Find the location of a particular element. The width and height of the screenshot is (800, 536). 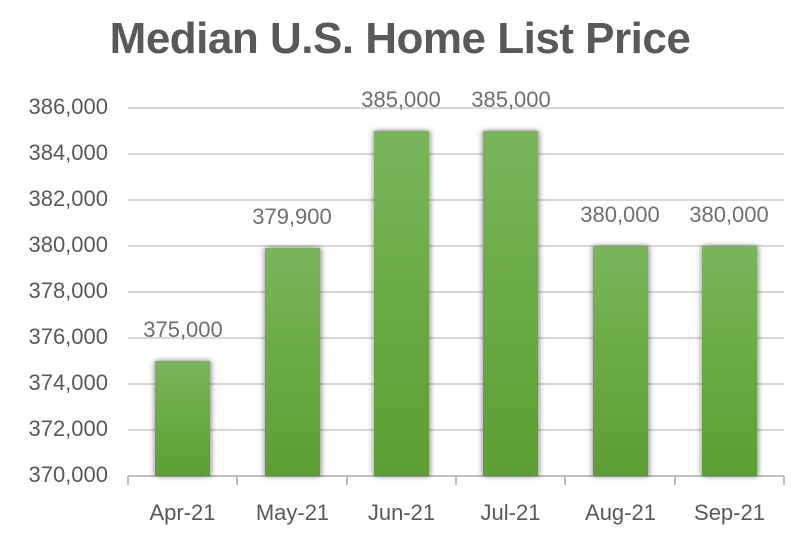

y-tick-label: 382,000 is located at coordinates (68, 198).